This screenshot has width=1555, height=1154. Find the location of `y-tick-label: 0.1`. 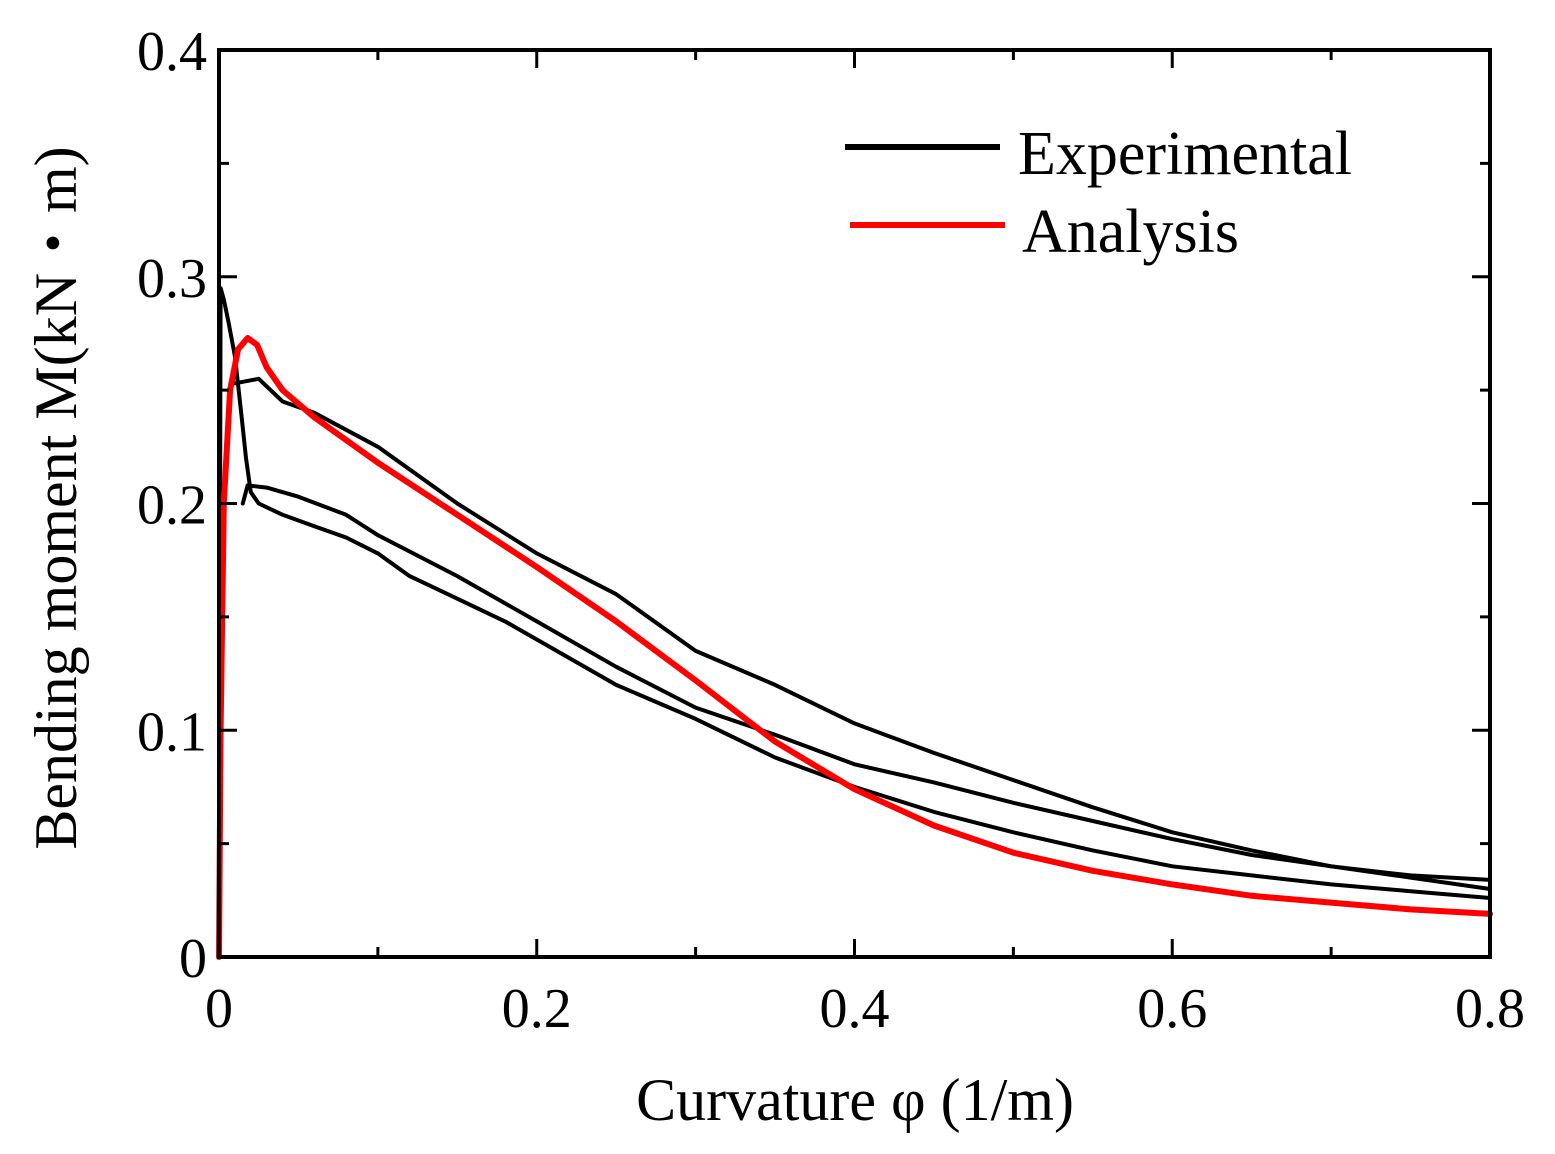

y-tick-label: 0.1 is located at coordinates (172, 732).